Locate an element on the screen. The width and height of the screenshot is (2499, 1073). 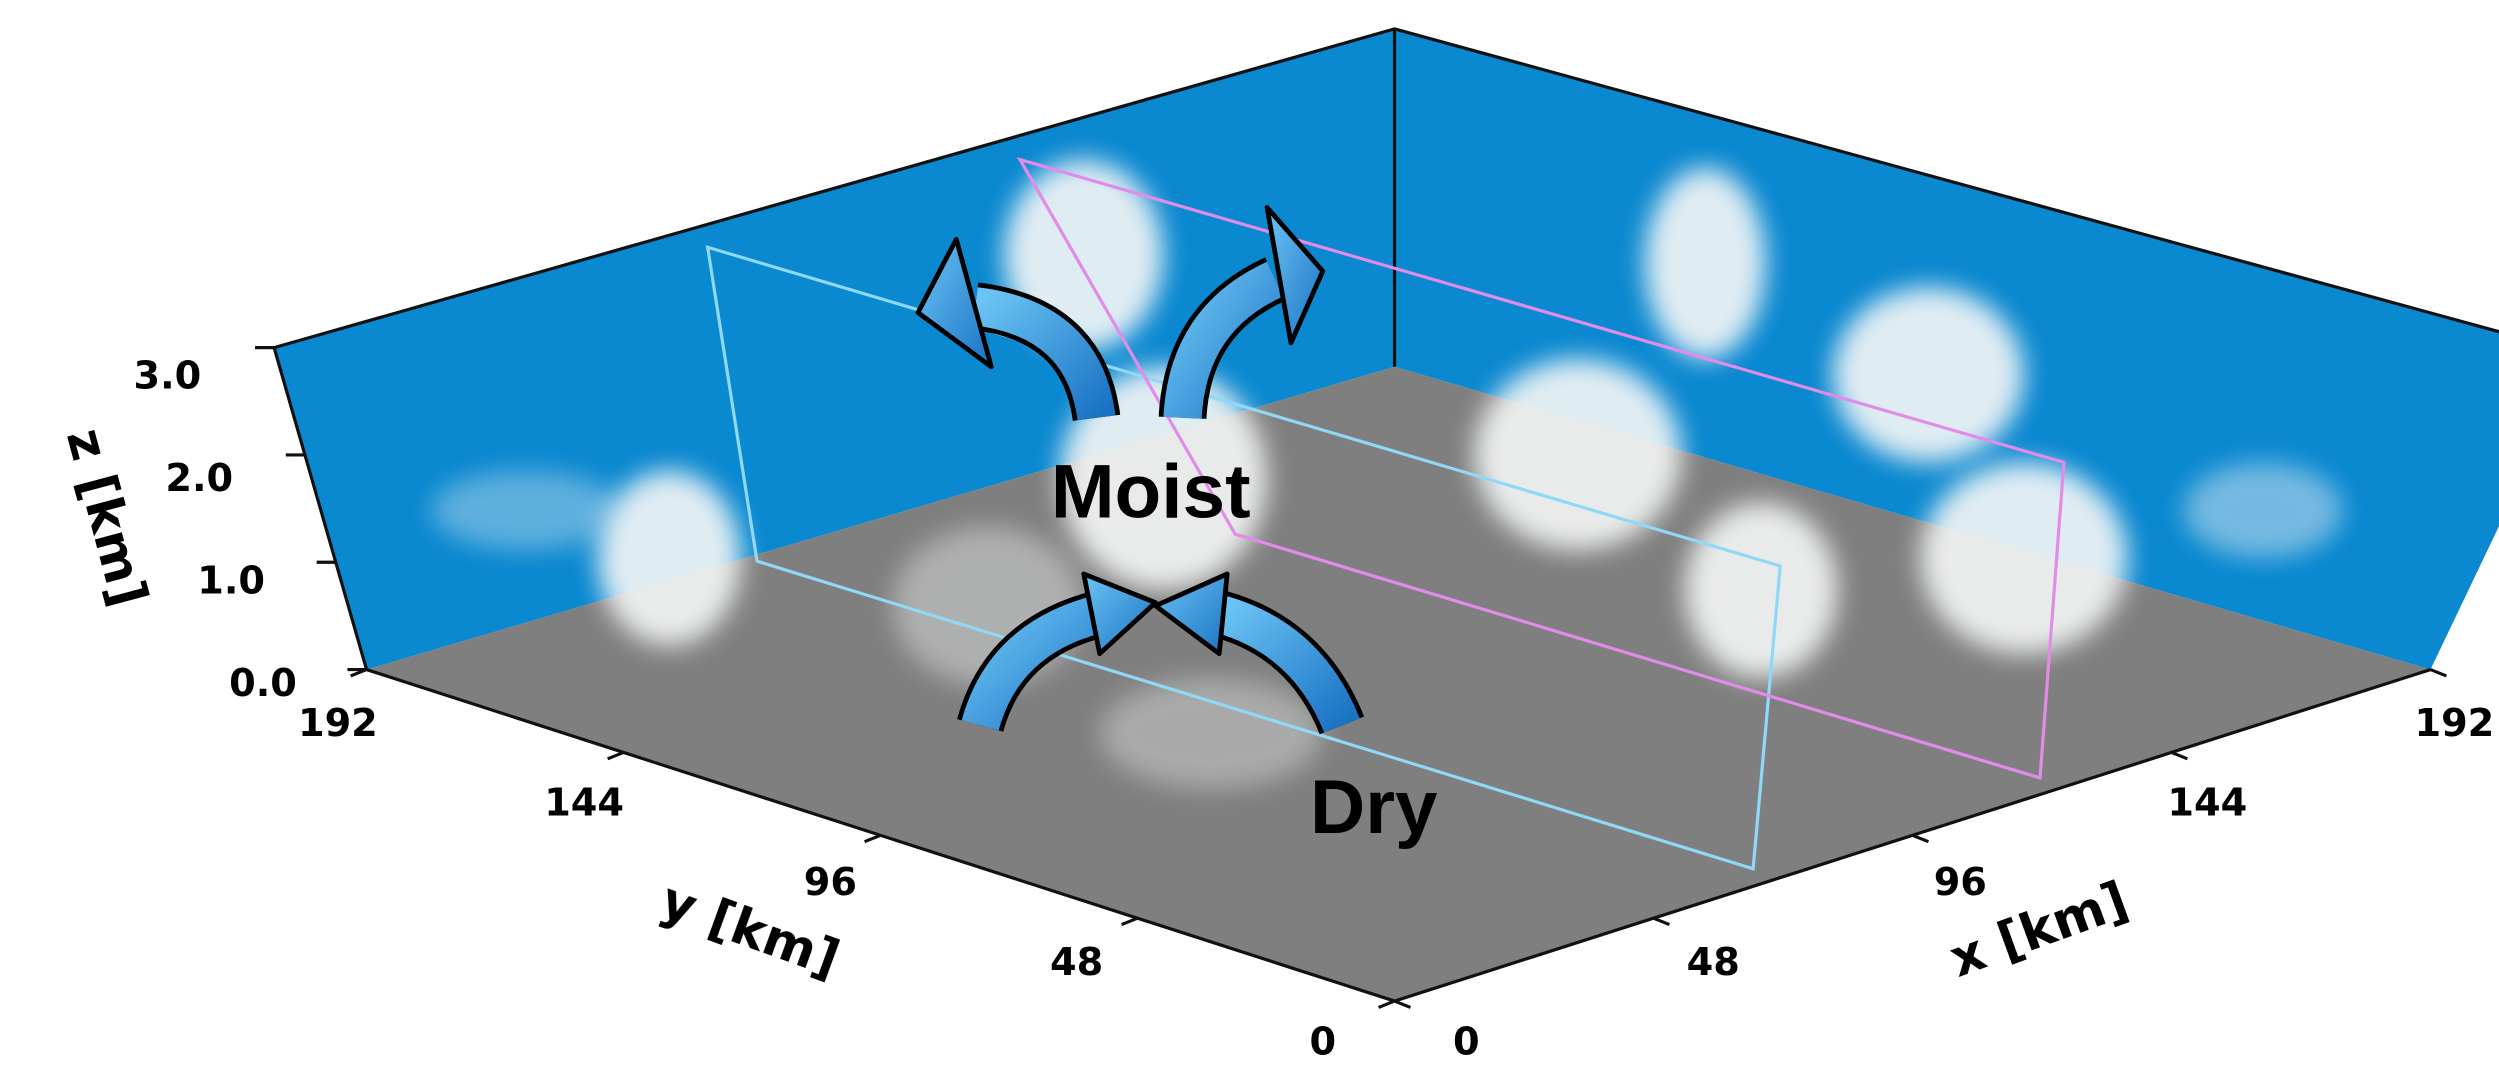
annotation-dry: Dry is located at coordinates (1374, 807).